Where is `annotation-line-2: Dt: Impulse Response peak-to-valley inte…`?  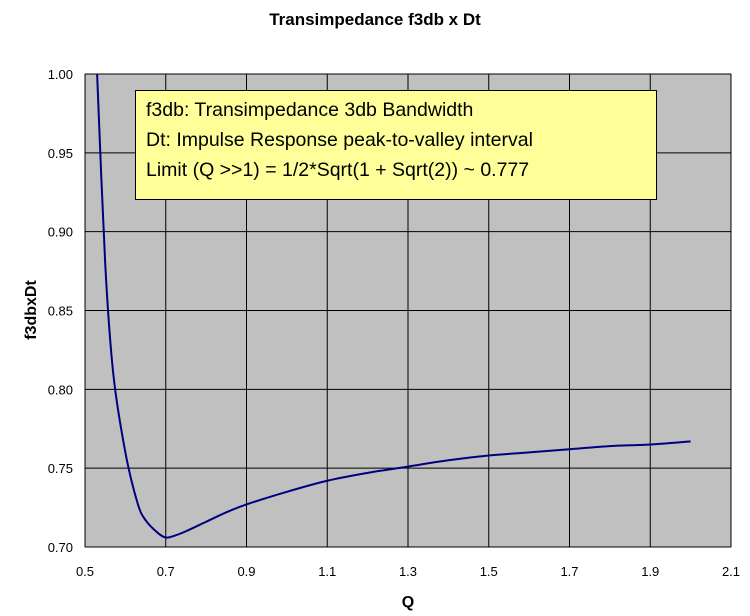
annotation-line-2: Dt: Impulse Response peak-to-valley inte… is located at coordinates (339, 140).